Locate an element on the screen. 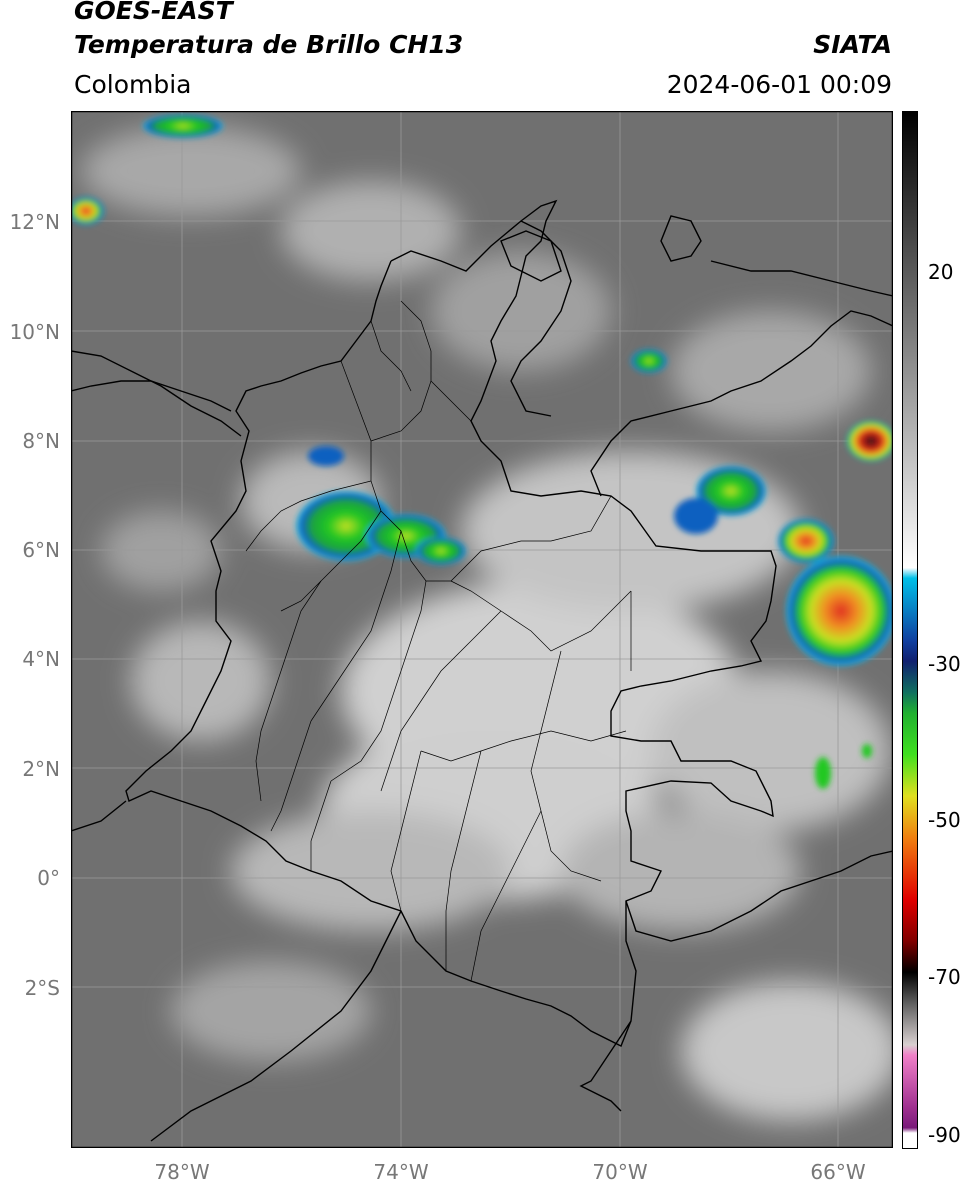 The image size is (966, 1190). organization-label: SIATA is located at coordinates (852, 44).